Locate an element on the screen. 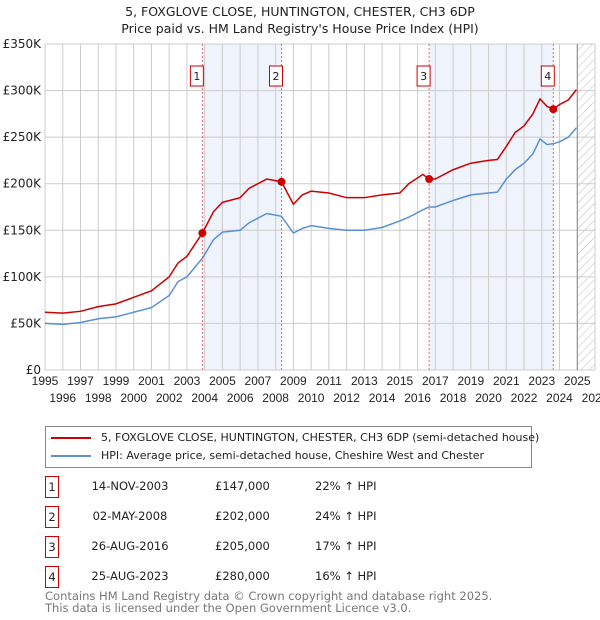  x-tick-label: 2000 is located at coordinates (133, 398).